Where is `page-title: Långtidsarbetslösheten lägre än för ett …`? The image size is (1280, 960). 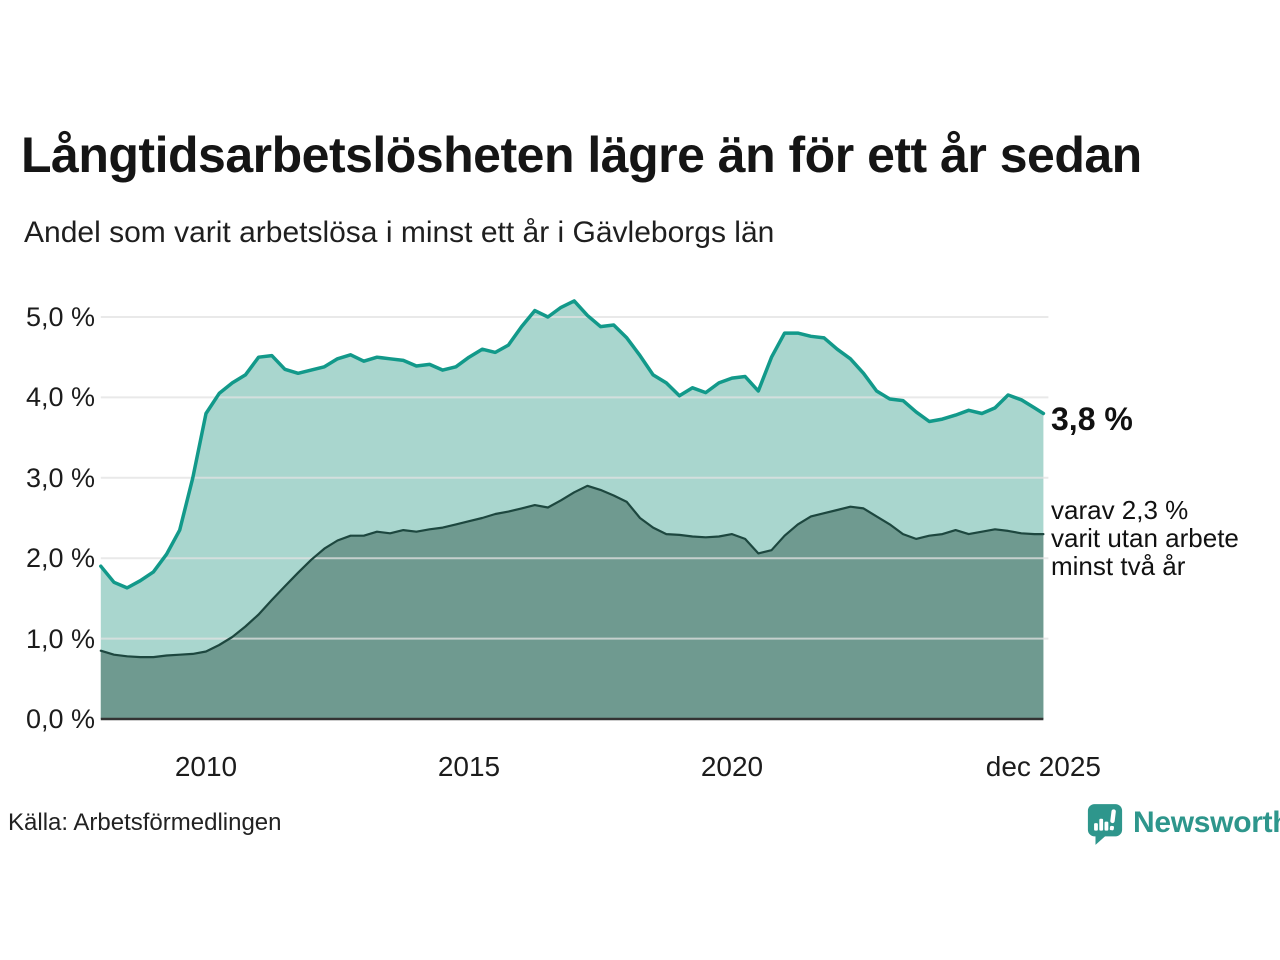 page-title: Långtidsarbetslösheten lägre än för ett … is located at coordinates (581, 155).